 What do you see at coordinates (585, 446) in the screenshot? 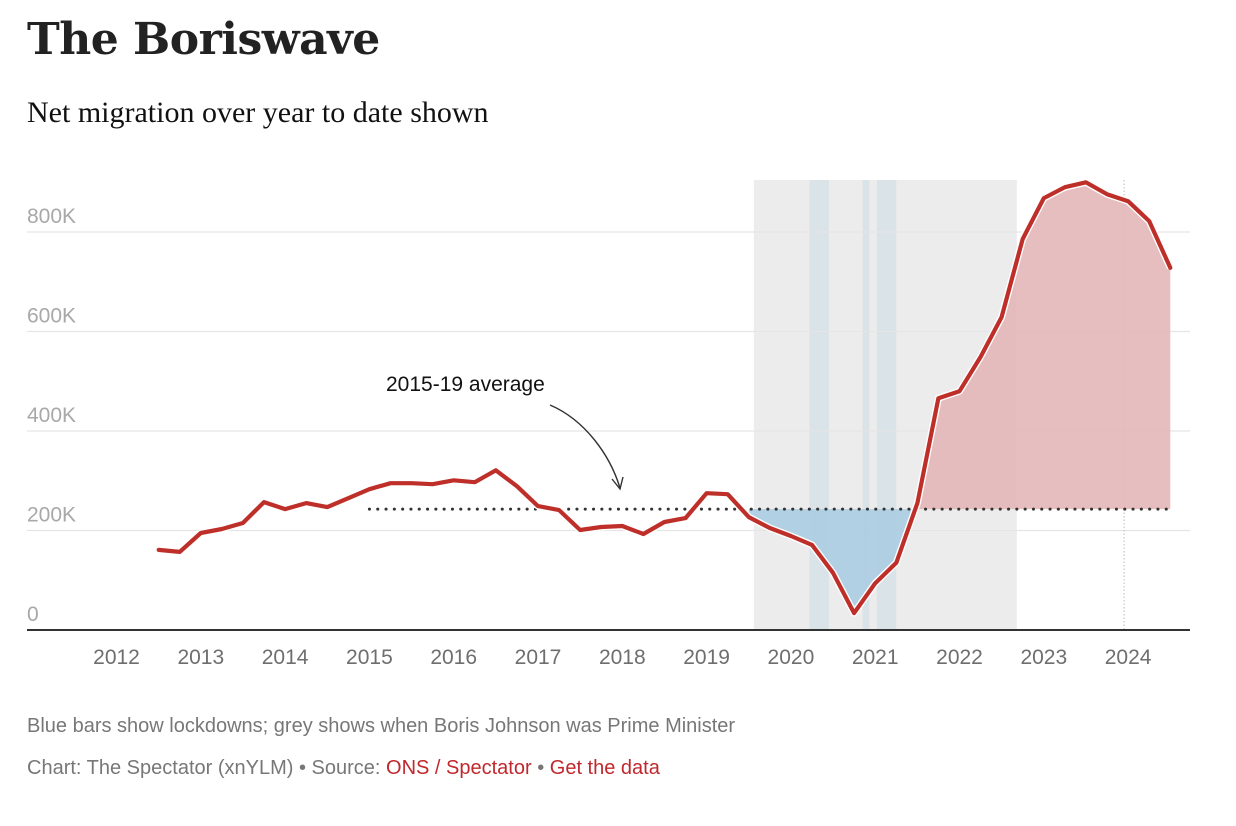
I see `annotation-arrow` at bounding box center [585, 446].